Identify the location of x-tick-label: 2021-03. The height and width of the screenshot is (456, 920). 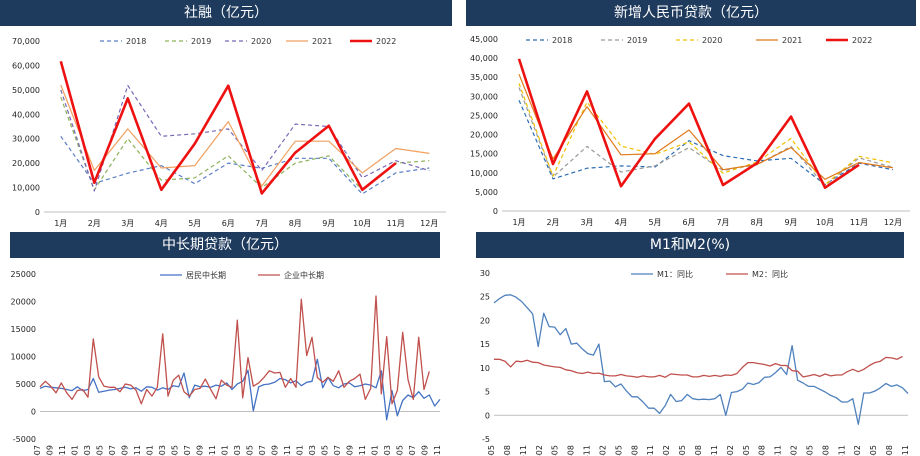
(312, 450).